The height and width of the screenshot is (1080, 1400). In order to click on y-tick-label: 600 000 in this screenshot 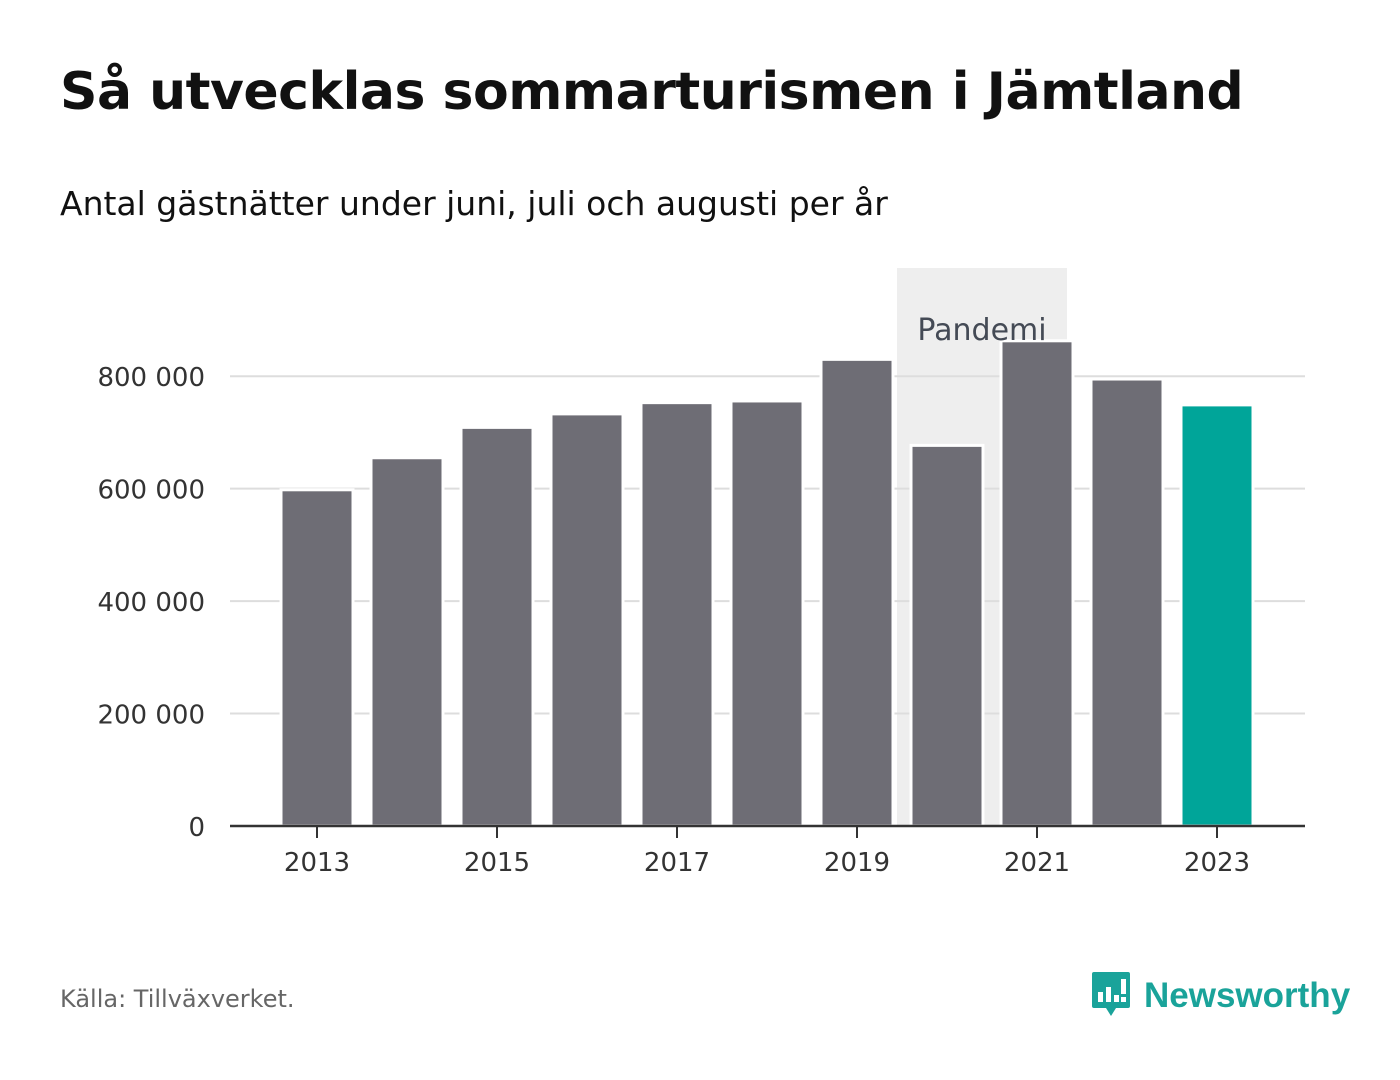, I will do `click(151, 491)`.